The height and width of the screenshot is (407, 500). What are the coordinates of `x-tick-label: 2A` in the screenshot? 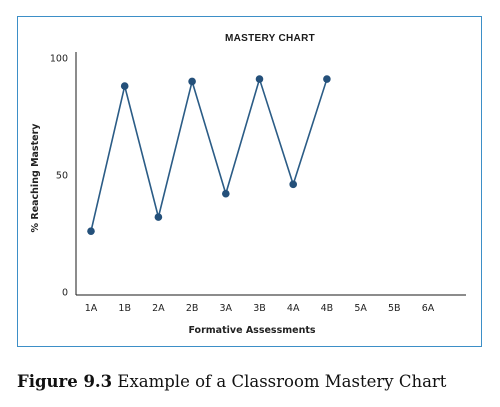 It's located at (158, 308).